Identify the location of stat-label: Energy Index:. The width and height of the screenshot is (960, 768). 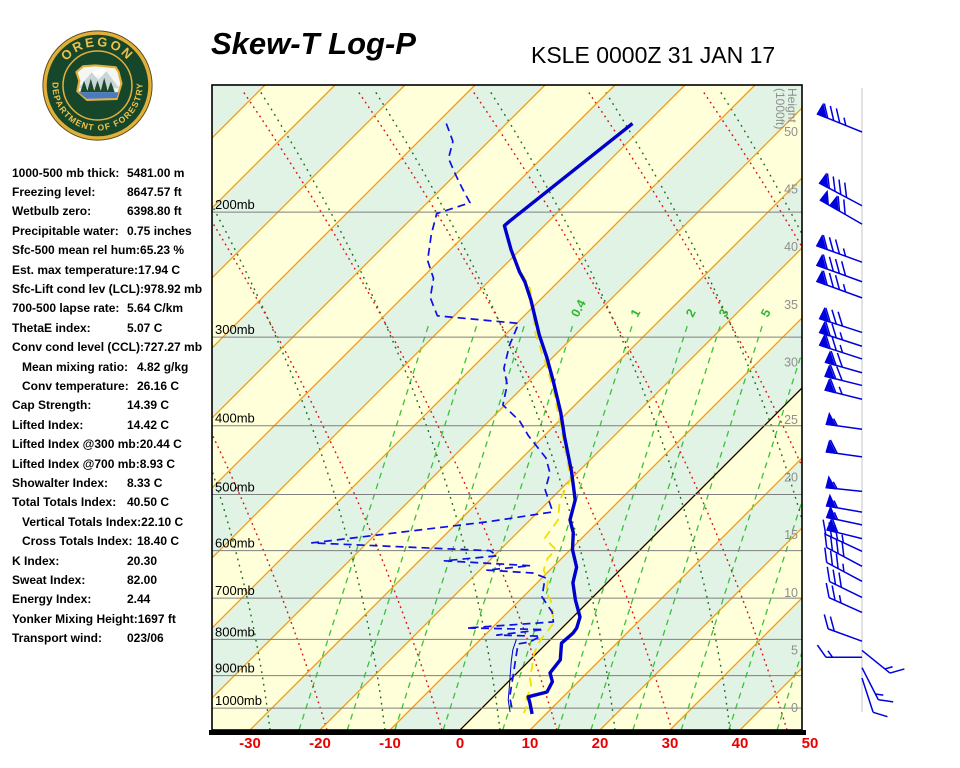
(52, 599).